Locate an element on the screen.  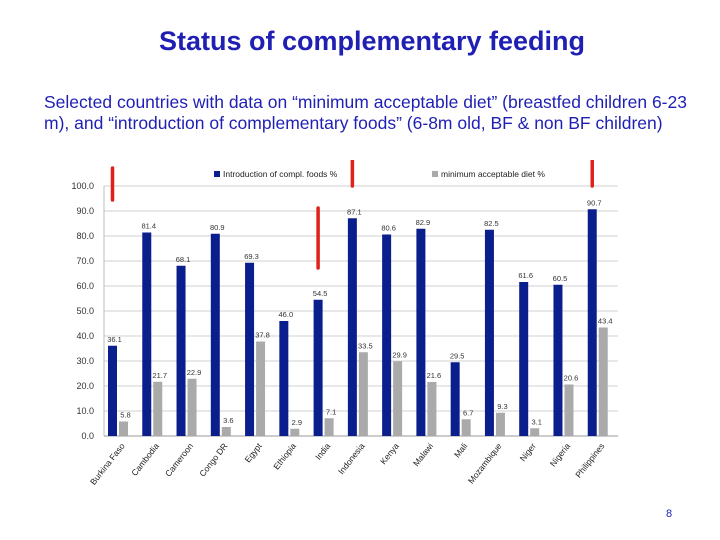
bar-mad-egypt is located at coordinates (261, 388).